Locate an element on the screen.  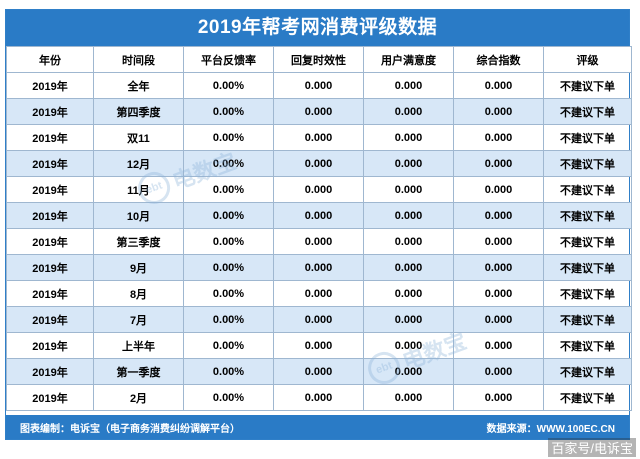
cell-period: 7月 is located at coordinates (138, 319).